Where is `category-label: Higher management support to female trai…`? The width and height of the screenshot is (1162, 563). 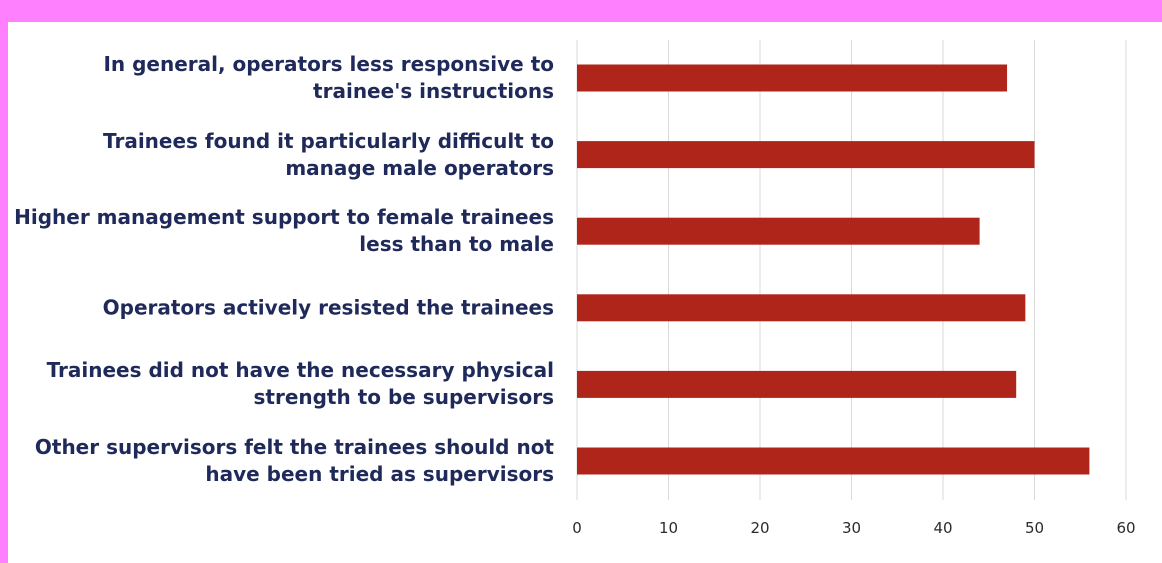
category-label: Higher management support to female trai… is located at coordinates (284, 231).